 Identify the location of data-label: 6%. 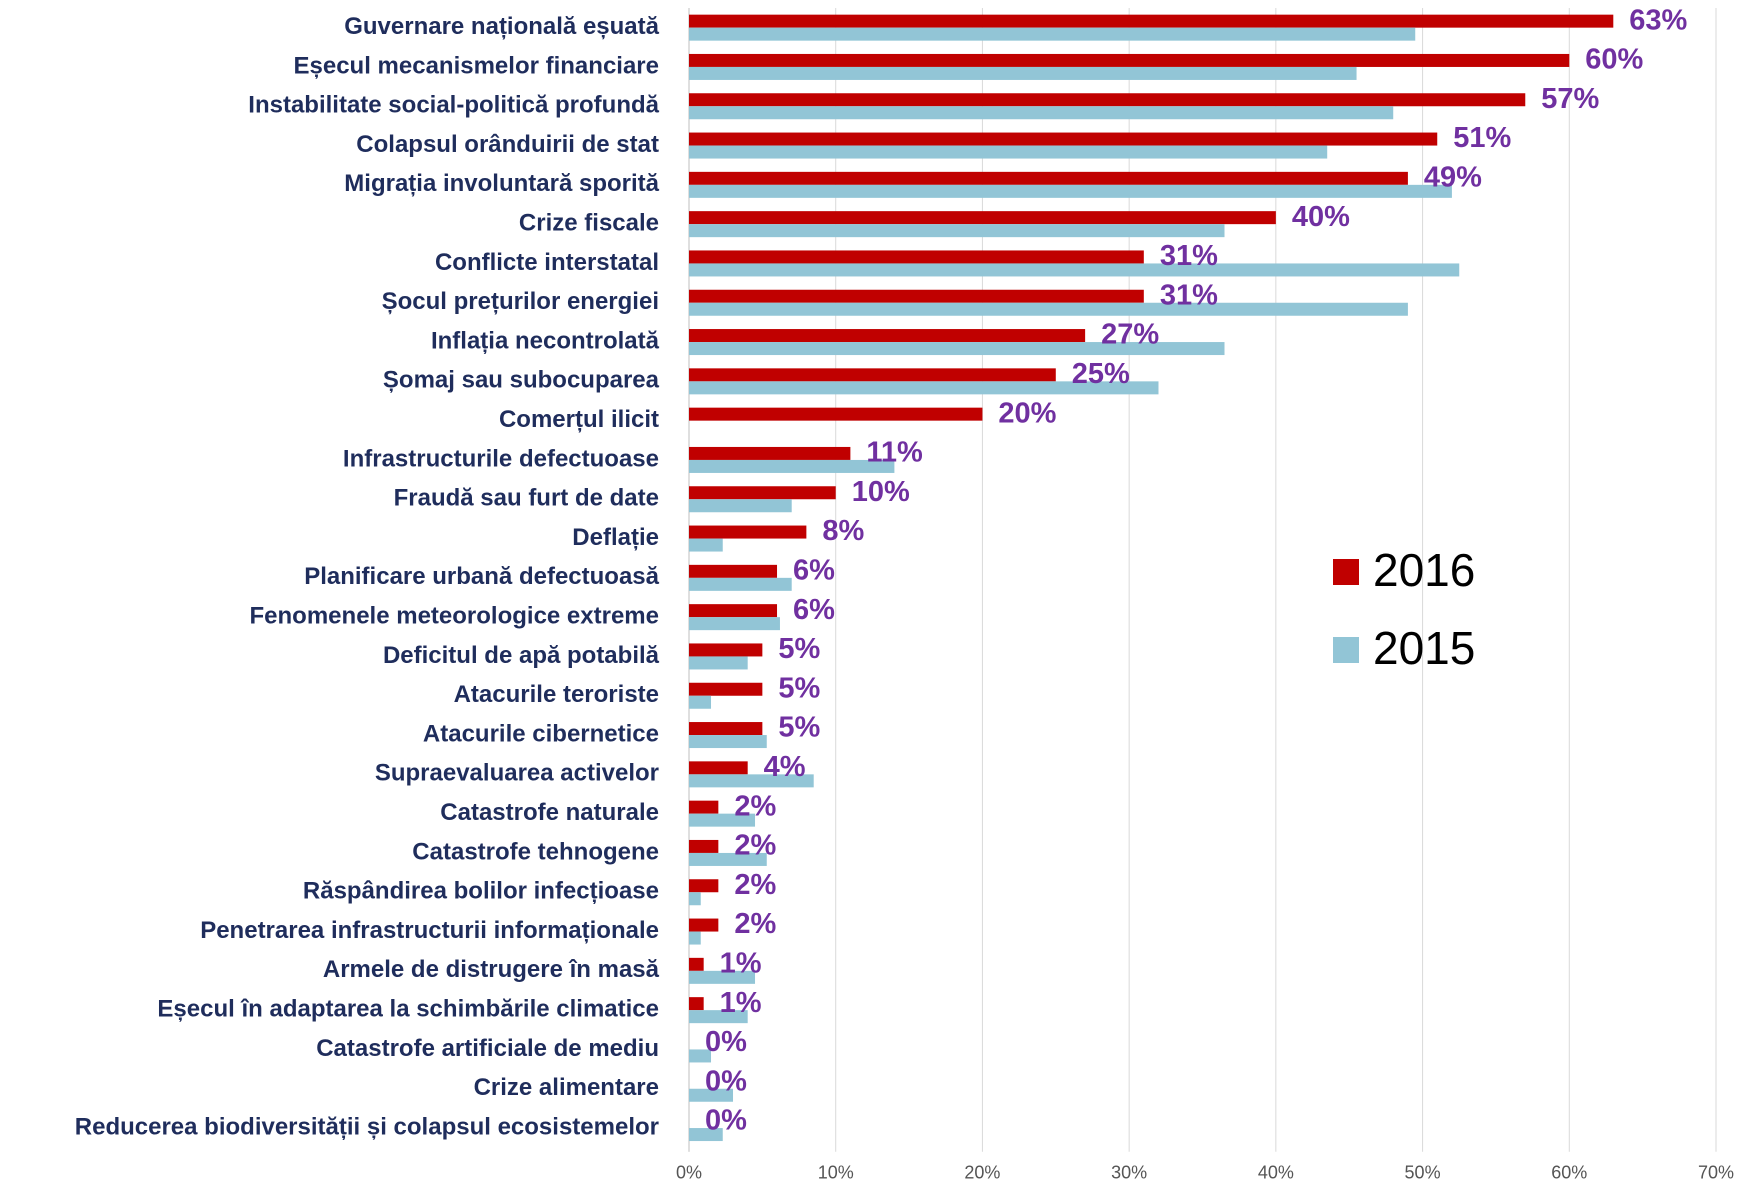
(814, 571).